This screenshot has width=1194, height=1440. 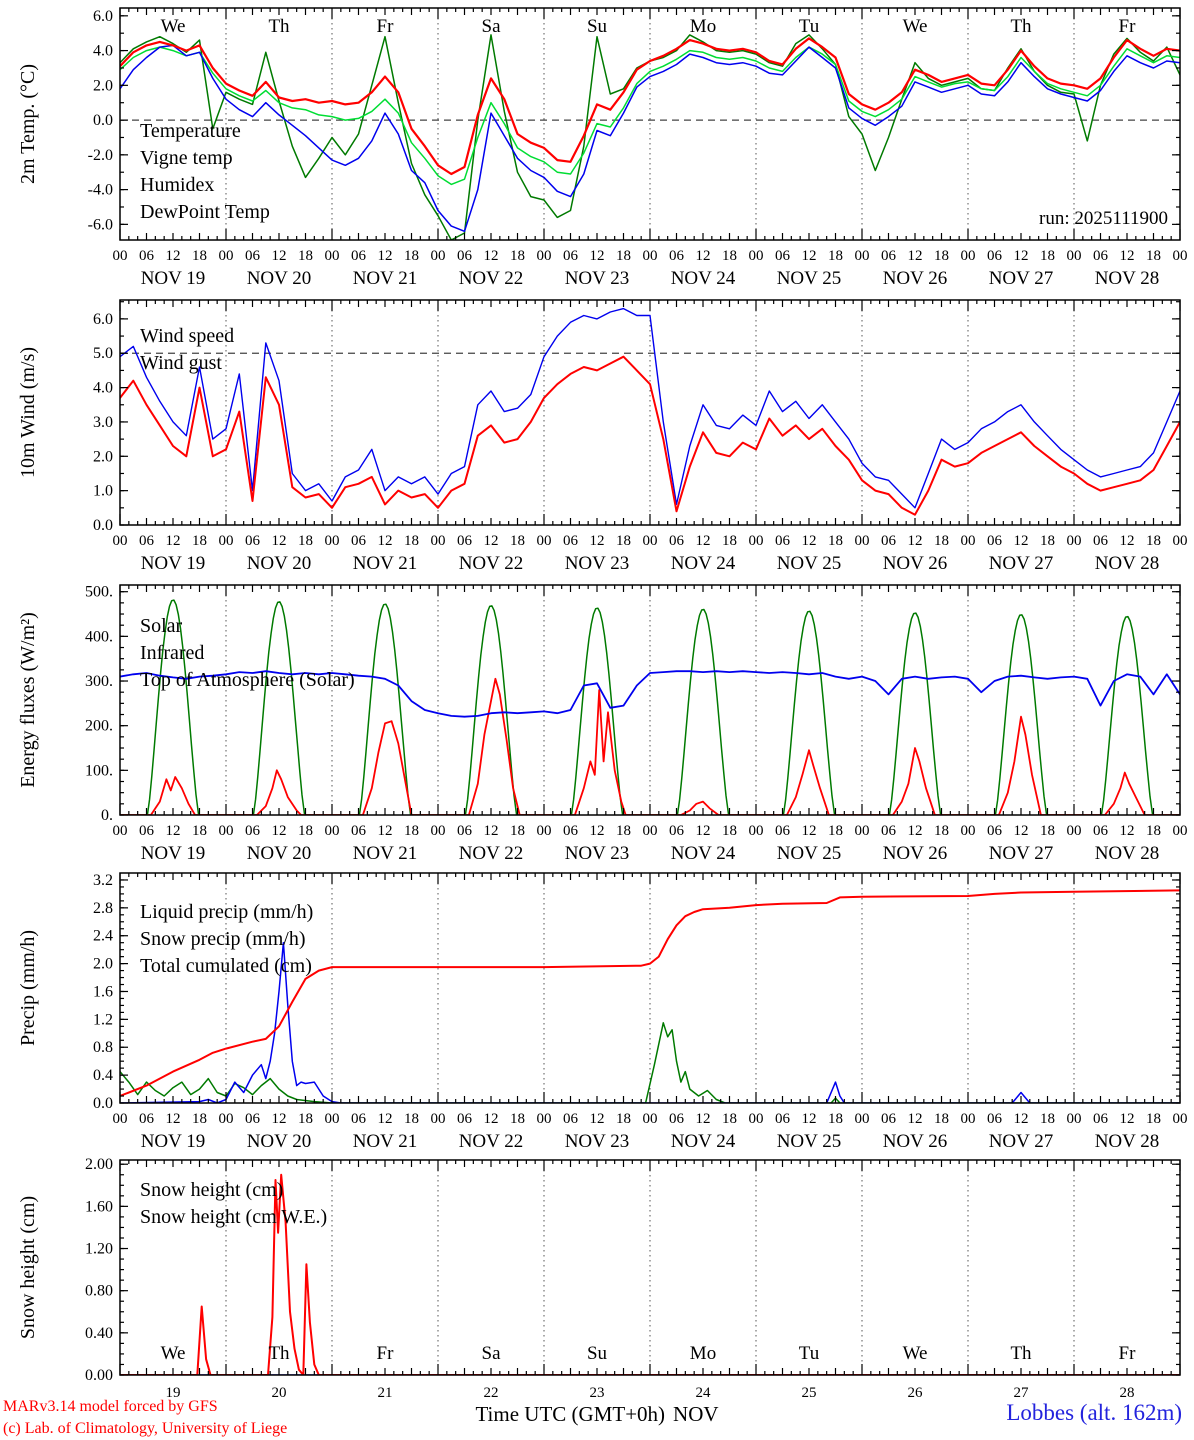 What do you see at coordinates (103, 991) in the screenshot?
I see `svg-text: 1.6` at bounding box center [103, 991].